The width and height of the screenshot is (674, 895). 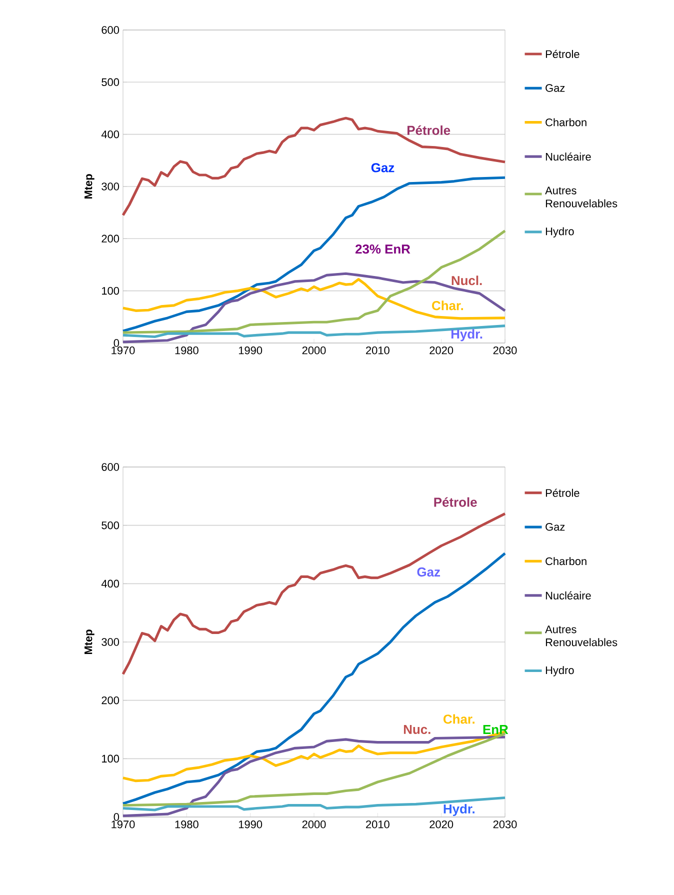 I want to click on annotation: EnR, so click(x=495, y=729).